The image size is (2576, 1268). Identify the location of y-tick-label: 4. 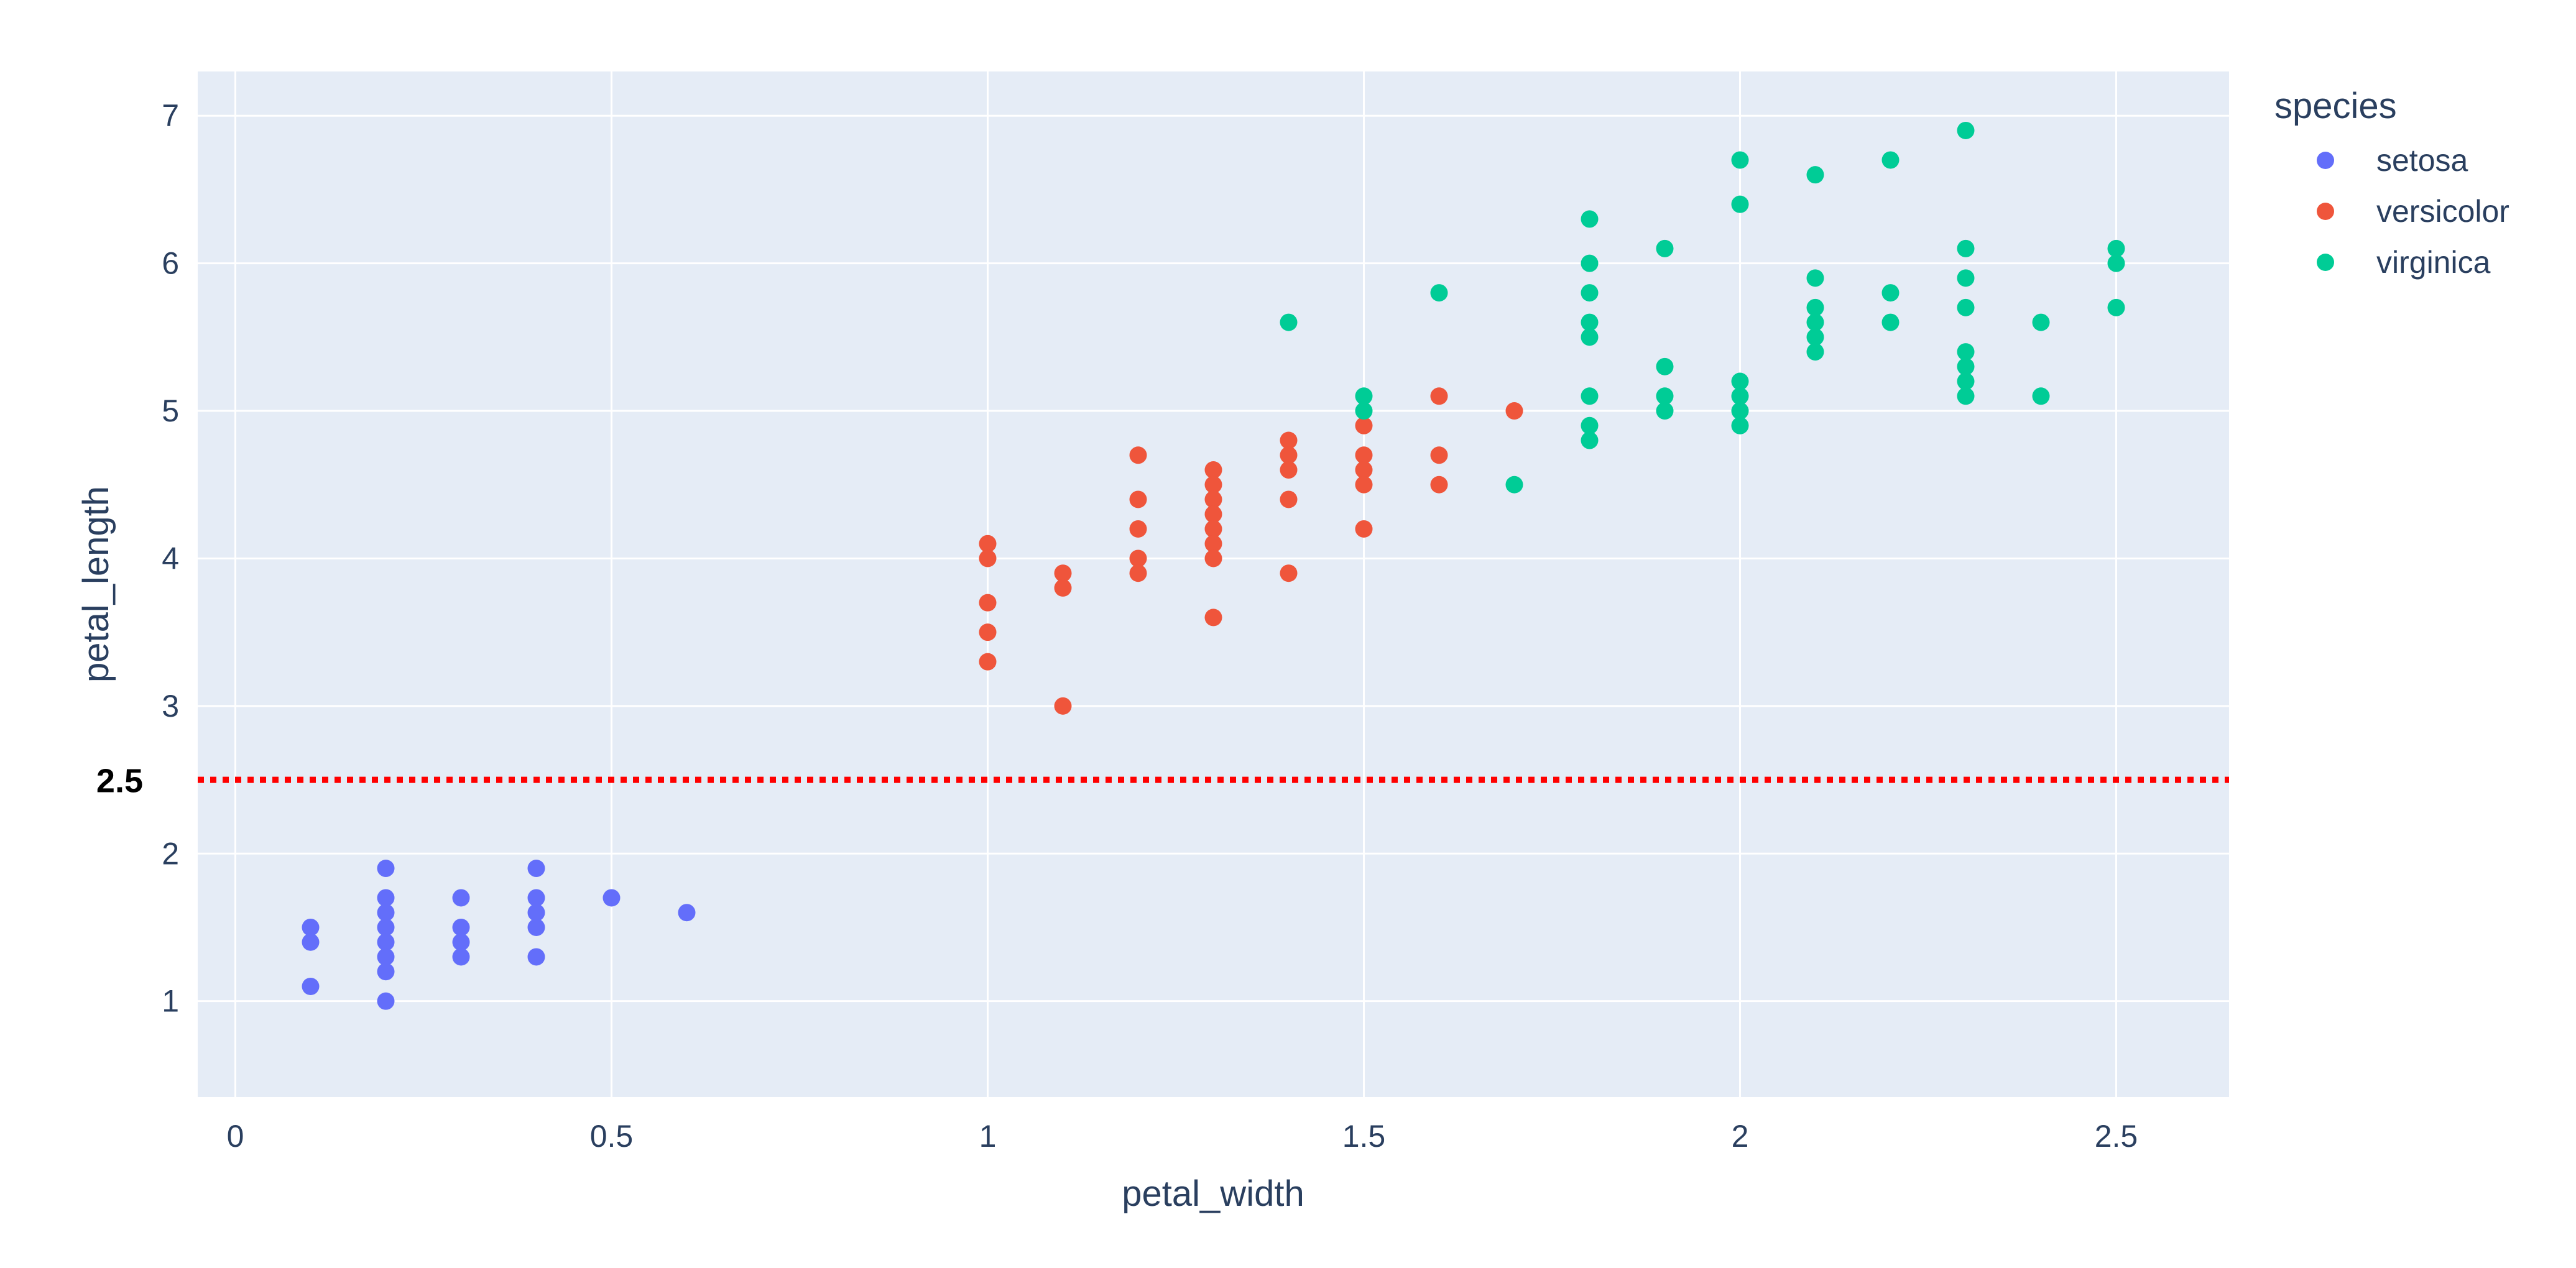
(170, 558).